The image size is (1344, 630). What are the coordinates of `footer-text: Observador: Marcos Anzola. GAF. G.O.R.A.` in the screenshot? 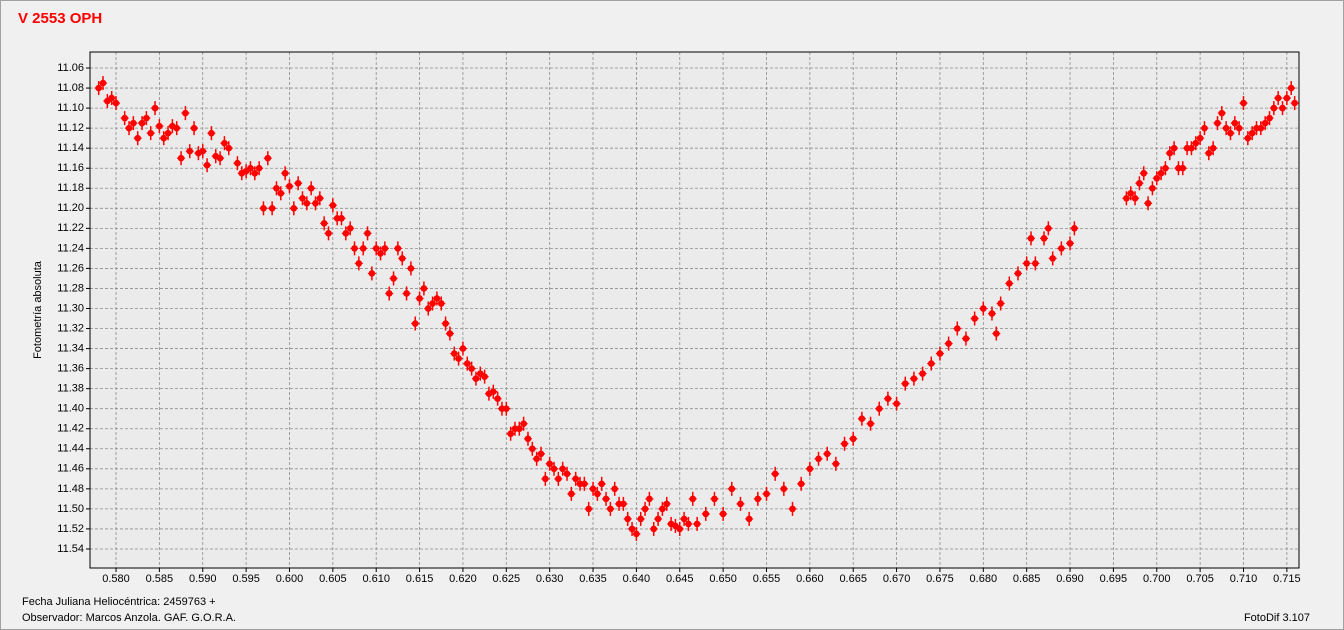 It's located at (129, 618).